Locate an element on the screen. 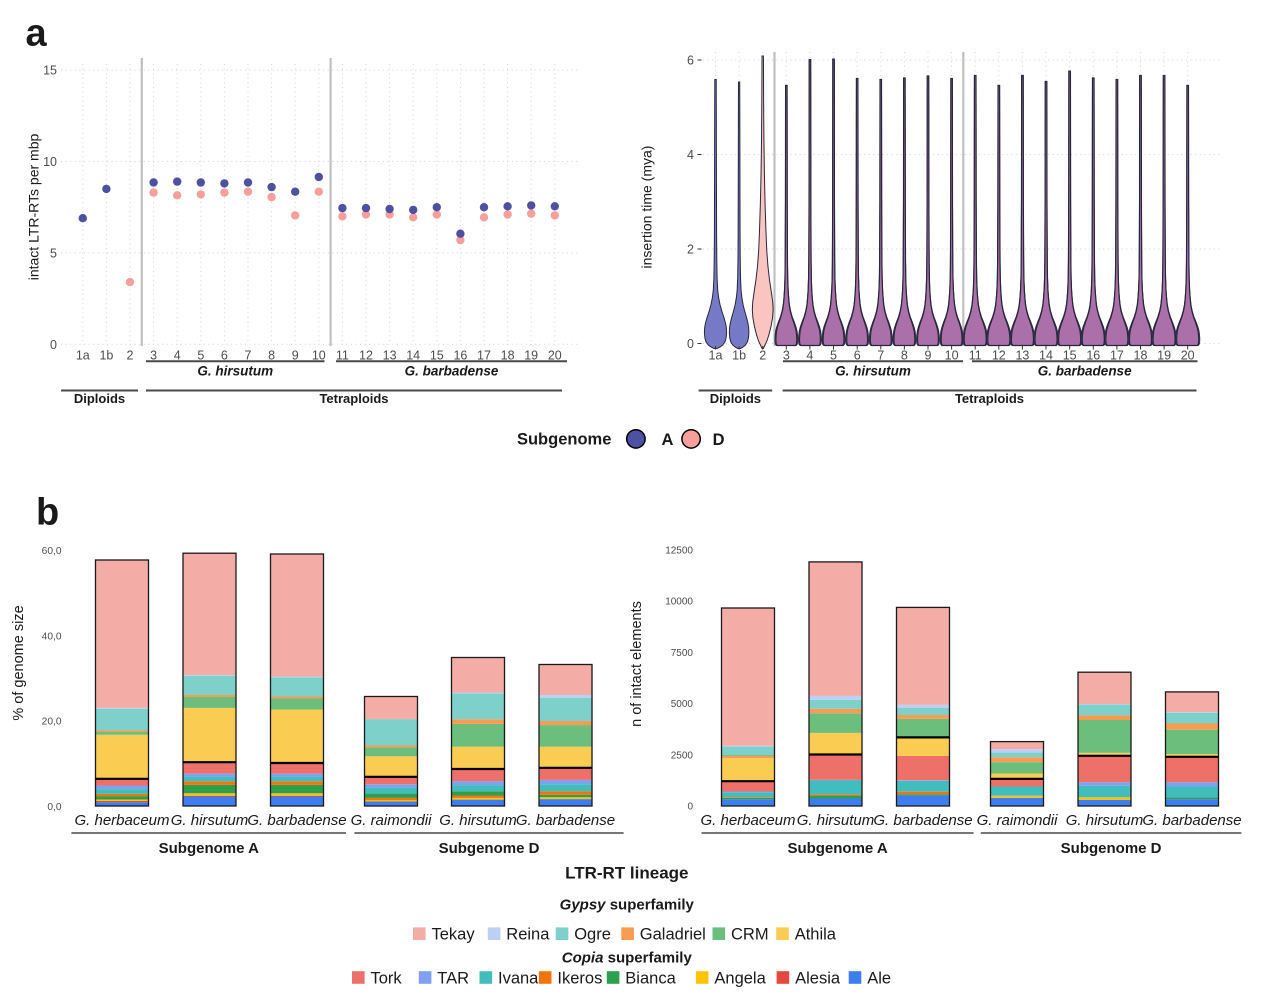 This screenshot has height=999, width=1272. svg-text: 7500 is located at coordinates (682, 653).